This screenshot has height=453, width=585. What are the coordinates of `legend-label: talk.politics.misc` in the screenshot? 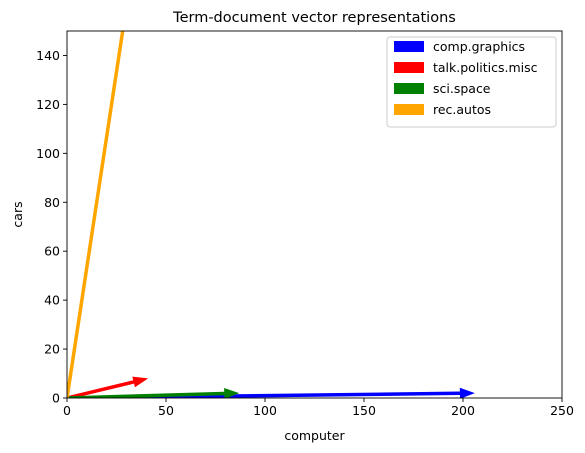 It's located at (485, 67).